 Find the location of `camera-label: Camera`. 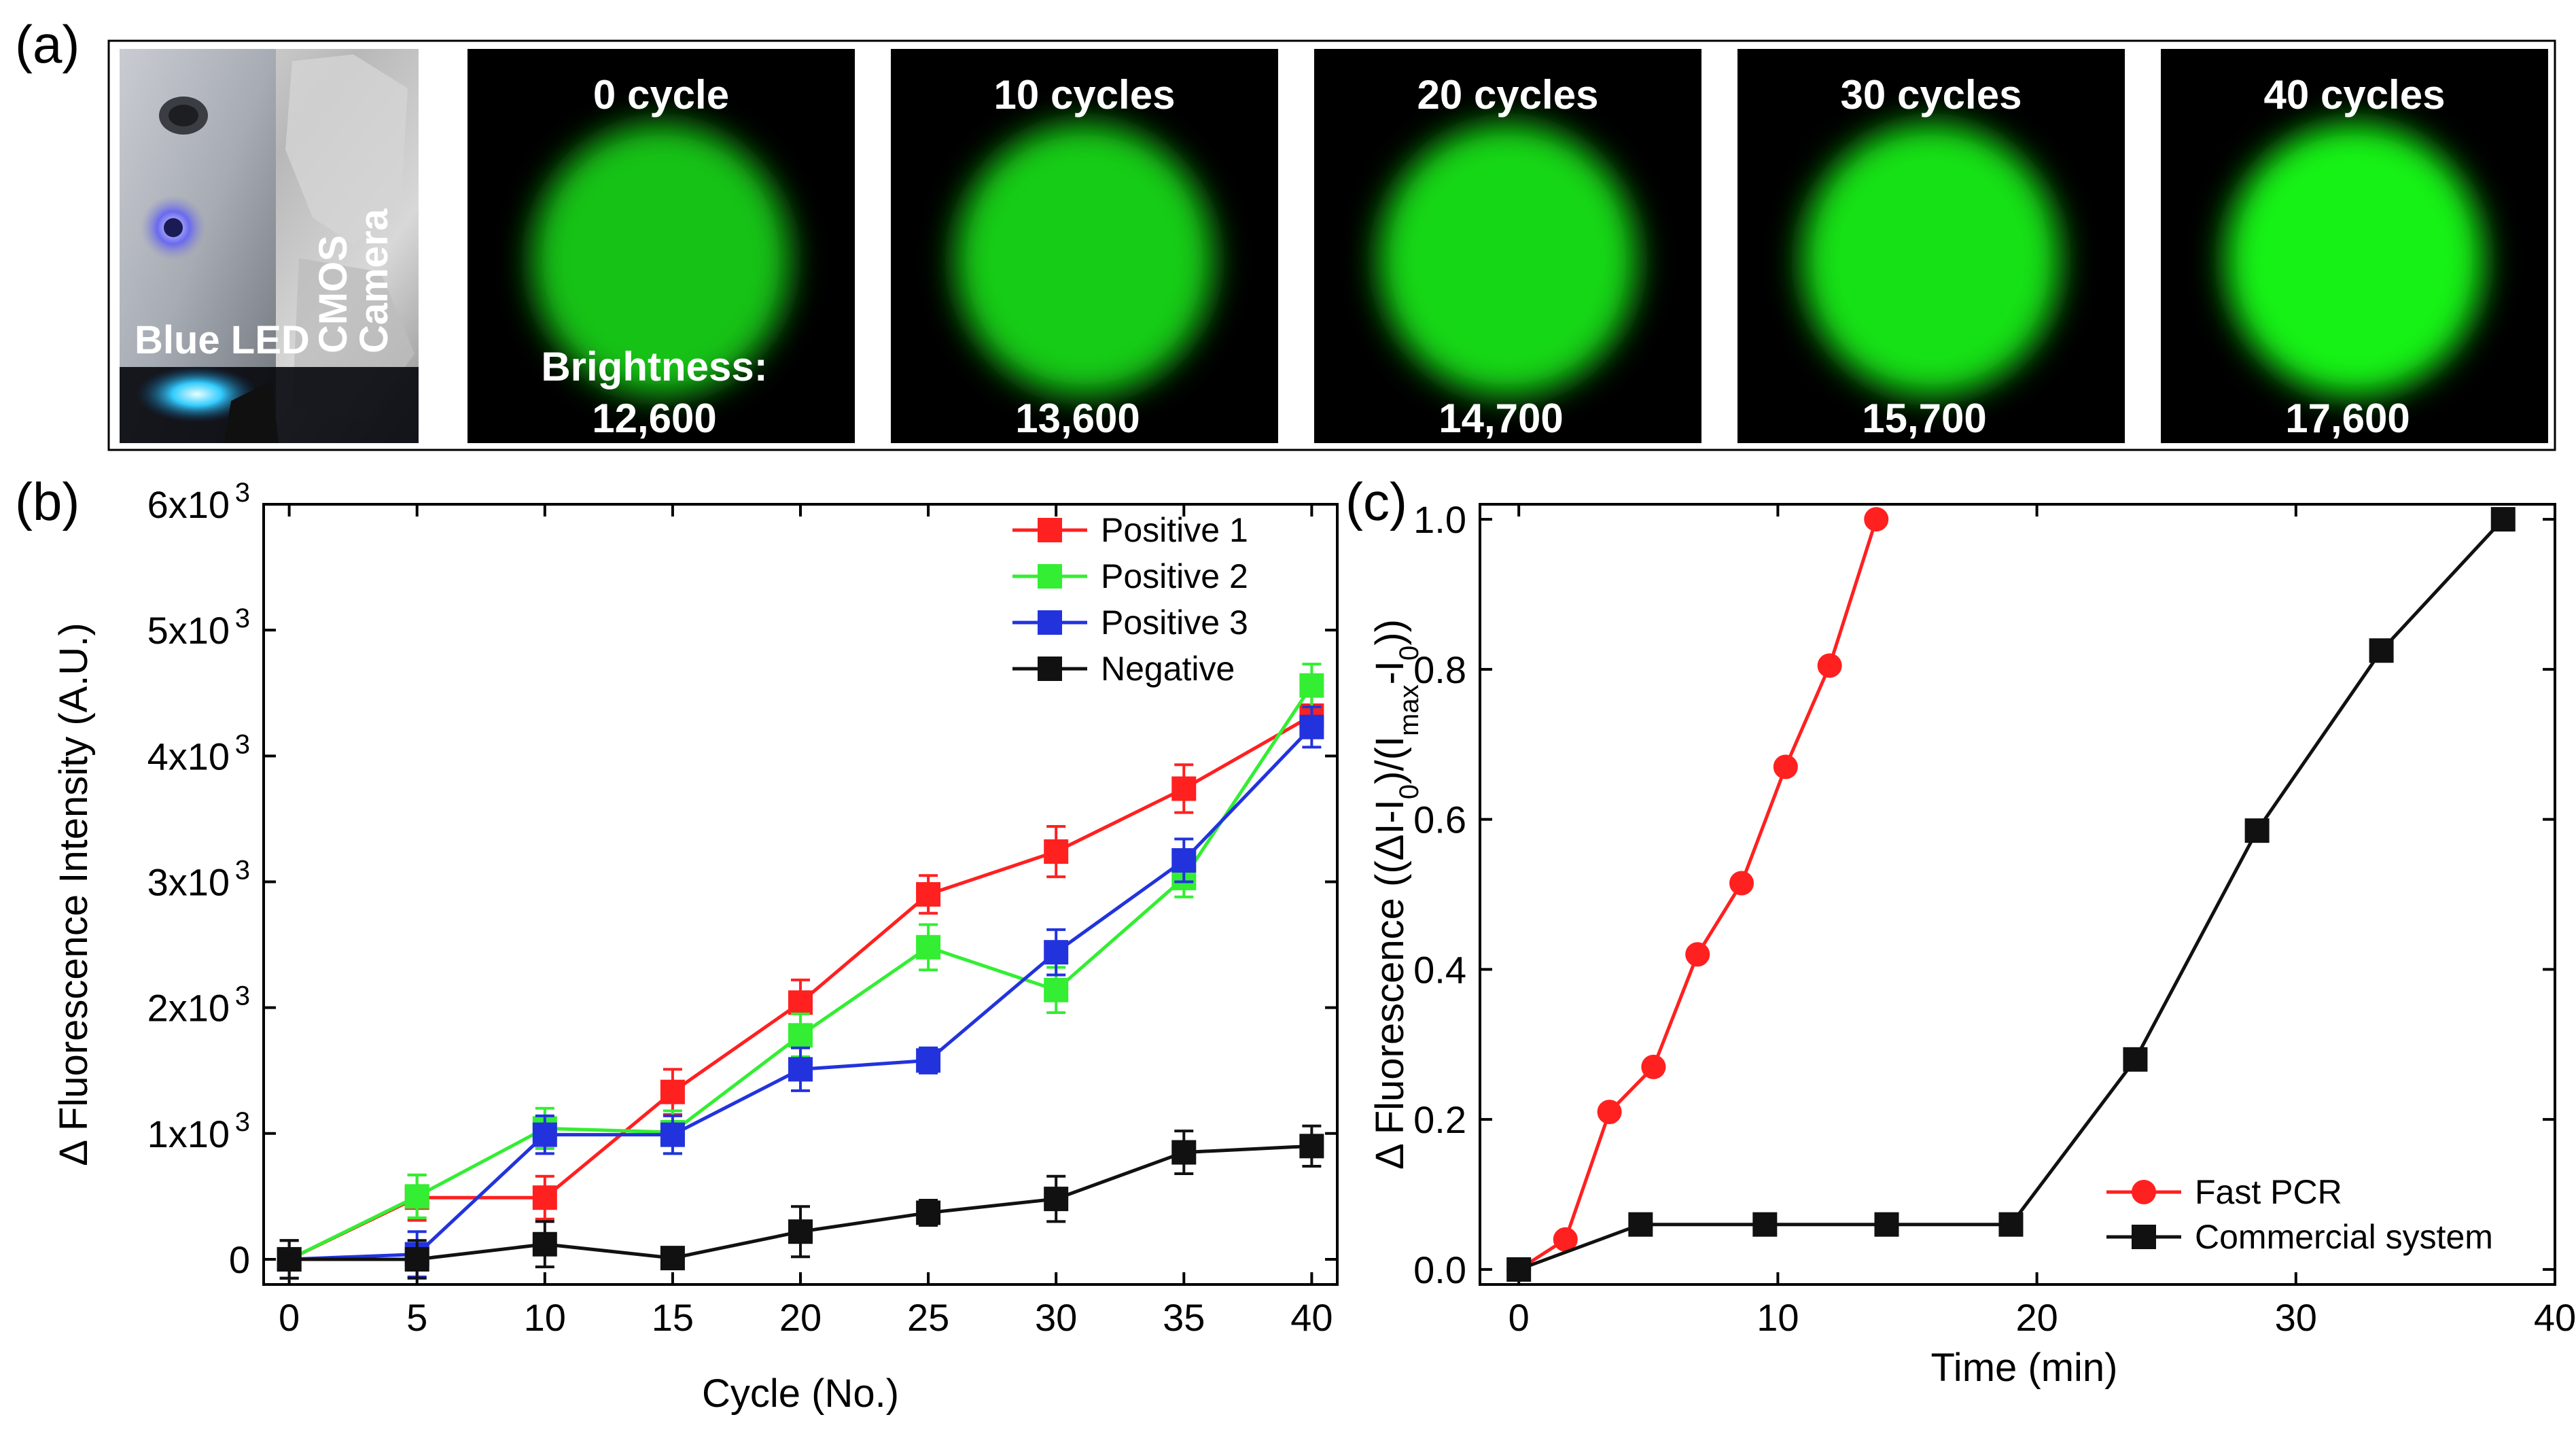

camera-label: Camera is located at coordinates (374, 280).